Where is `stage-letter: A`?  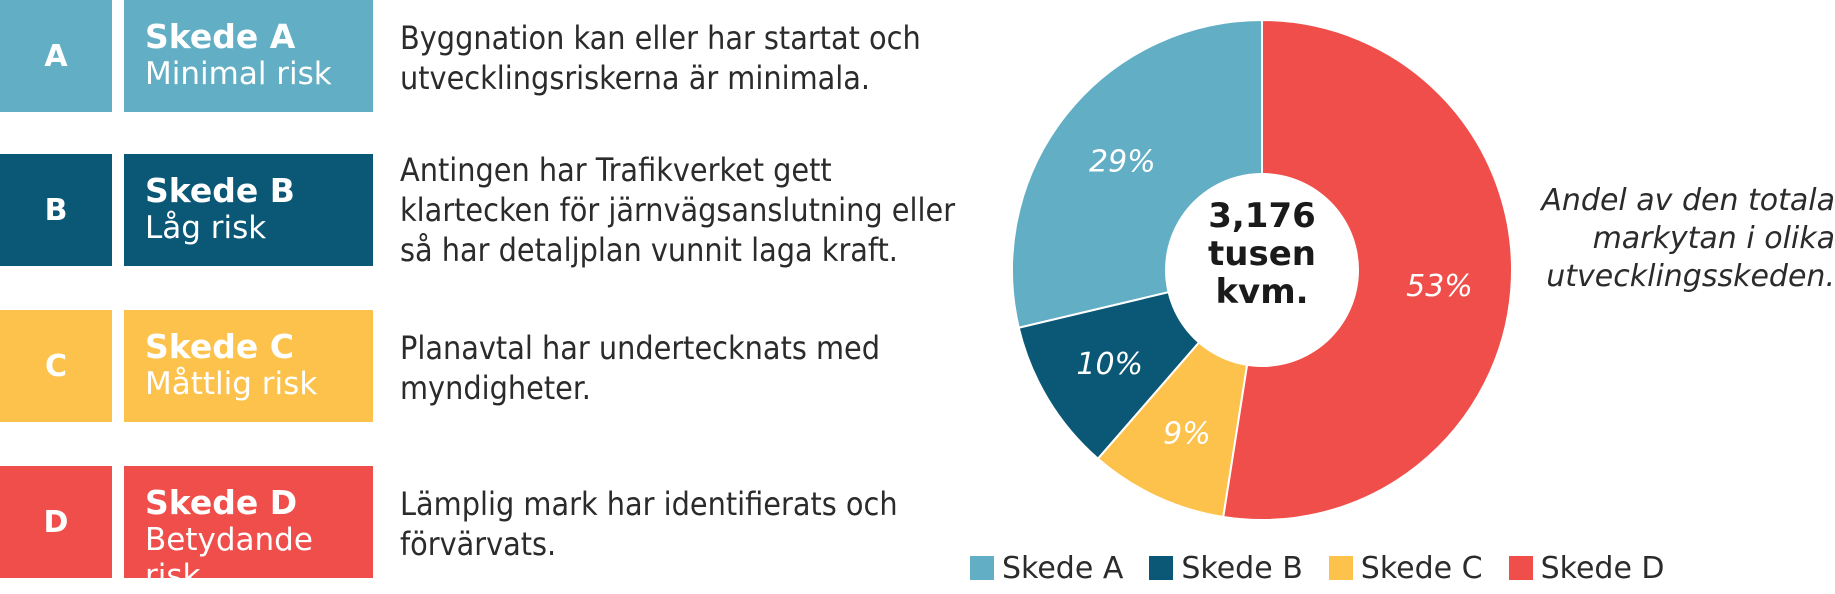 stage-letter: A is located at coordinates (56, 56).